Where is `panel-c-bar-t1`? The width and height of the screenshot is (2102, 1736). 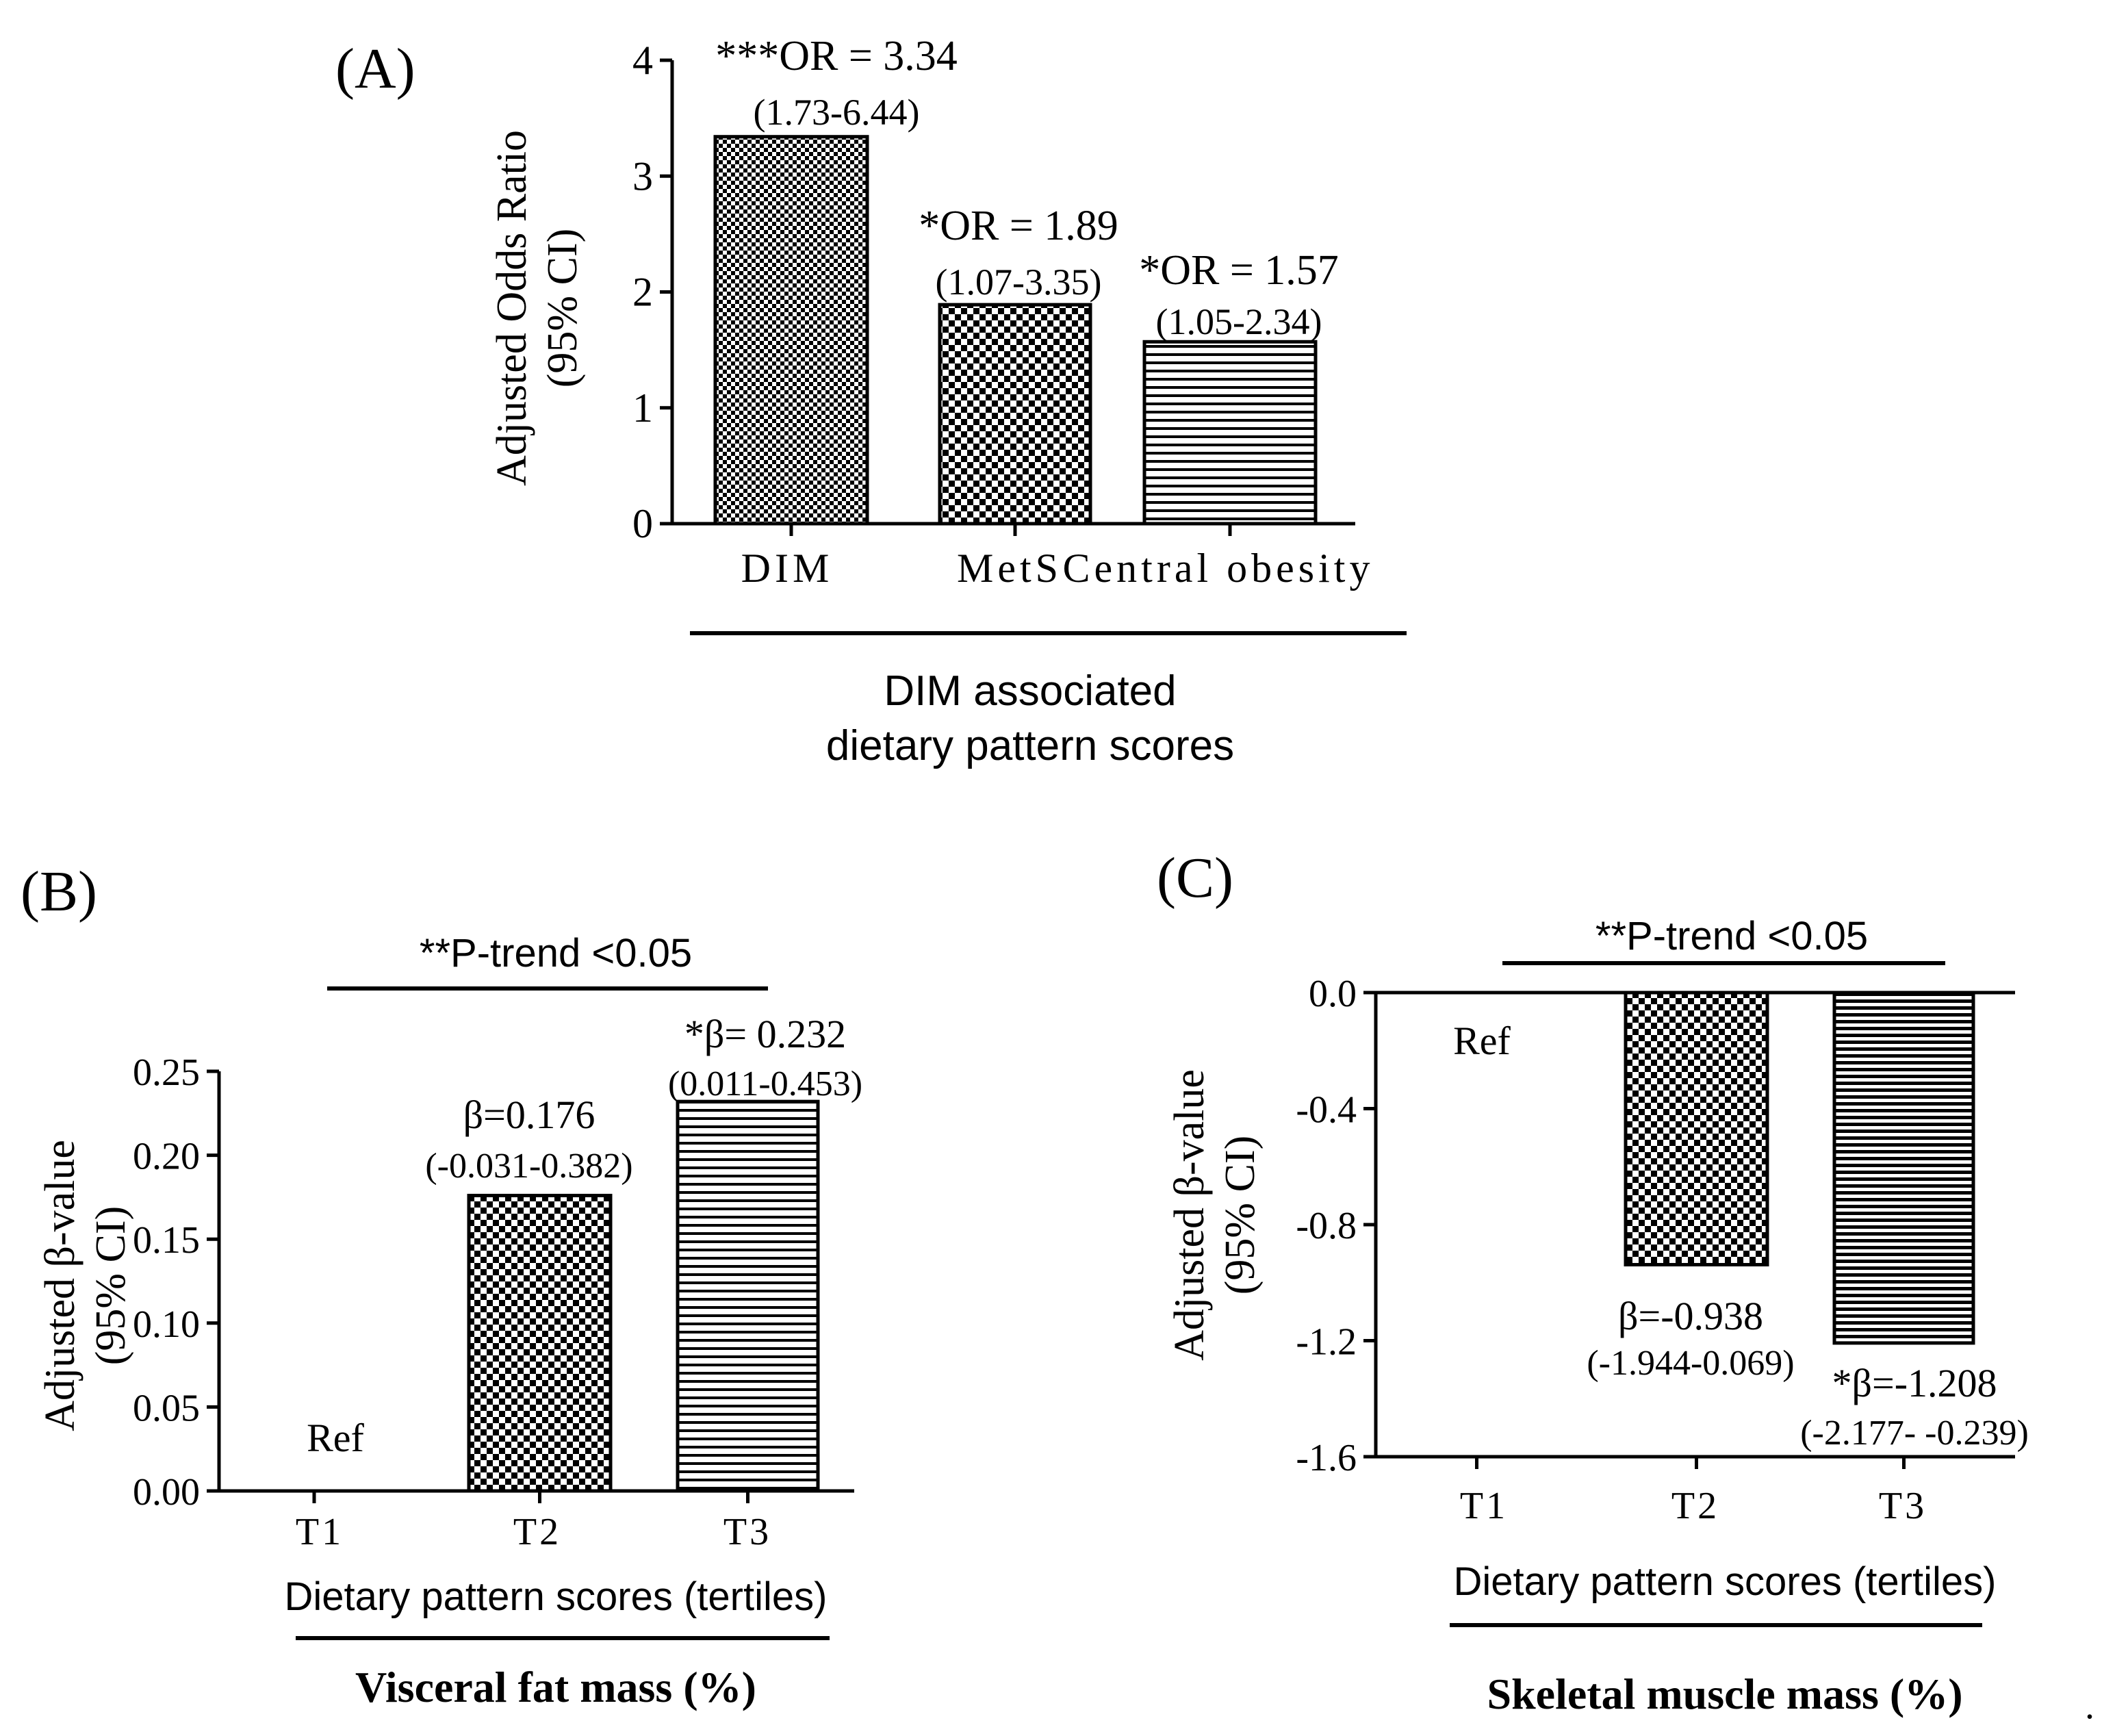 panel-c-bar-t1 is located at coordinates (1476, 992).